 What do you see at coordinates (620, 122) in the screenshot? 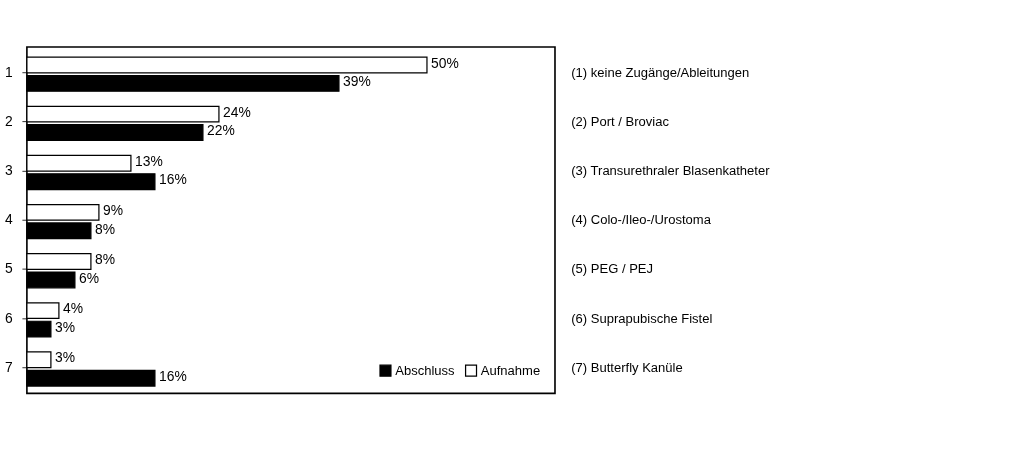
I see `text: (2) Port / Broviac` at bounding box center [620, 122].